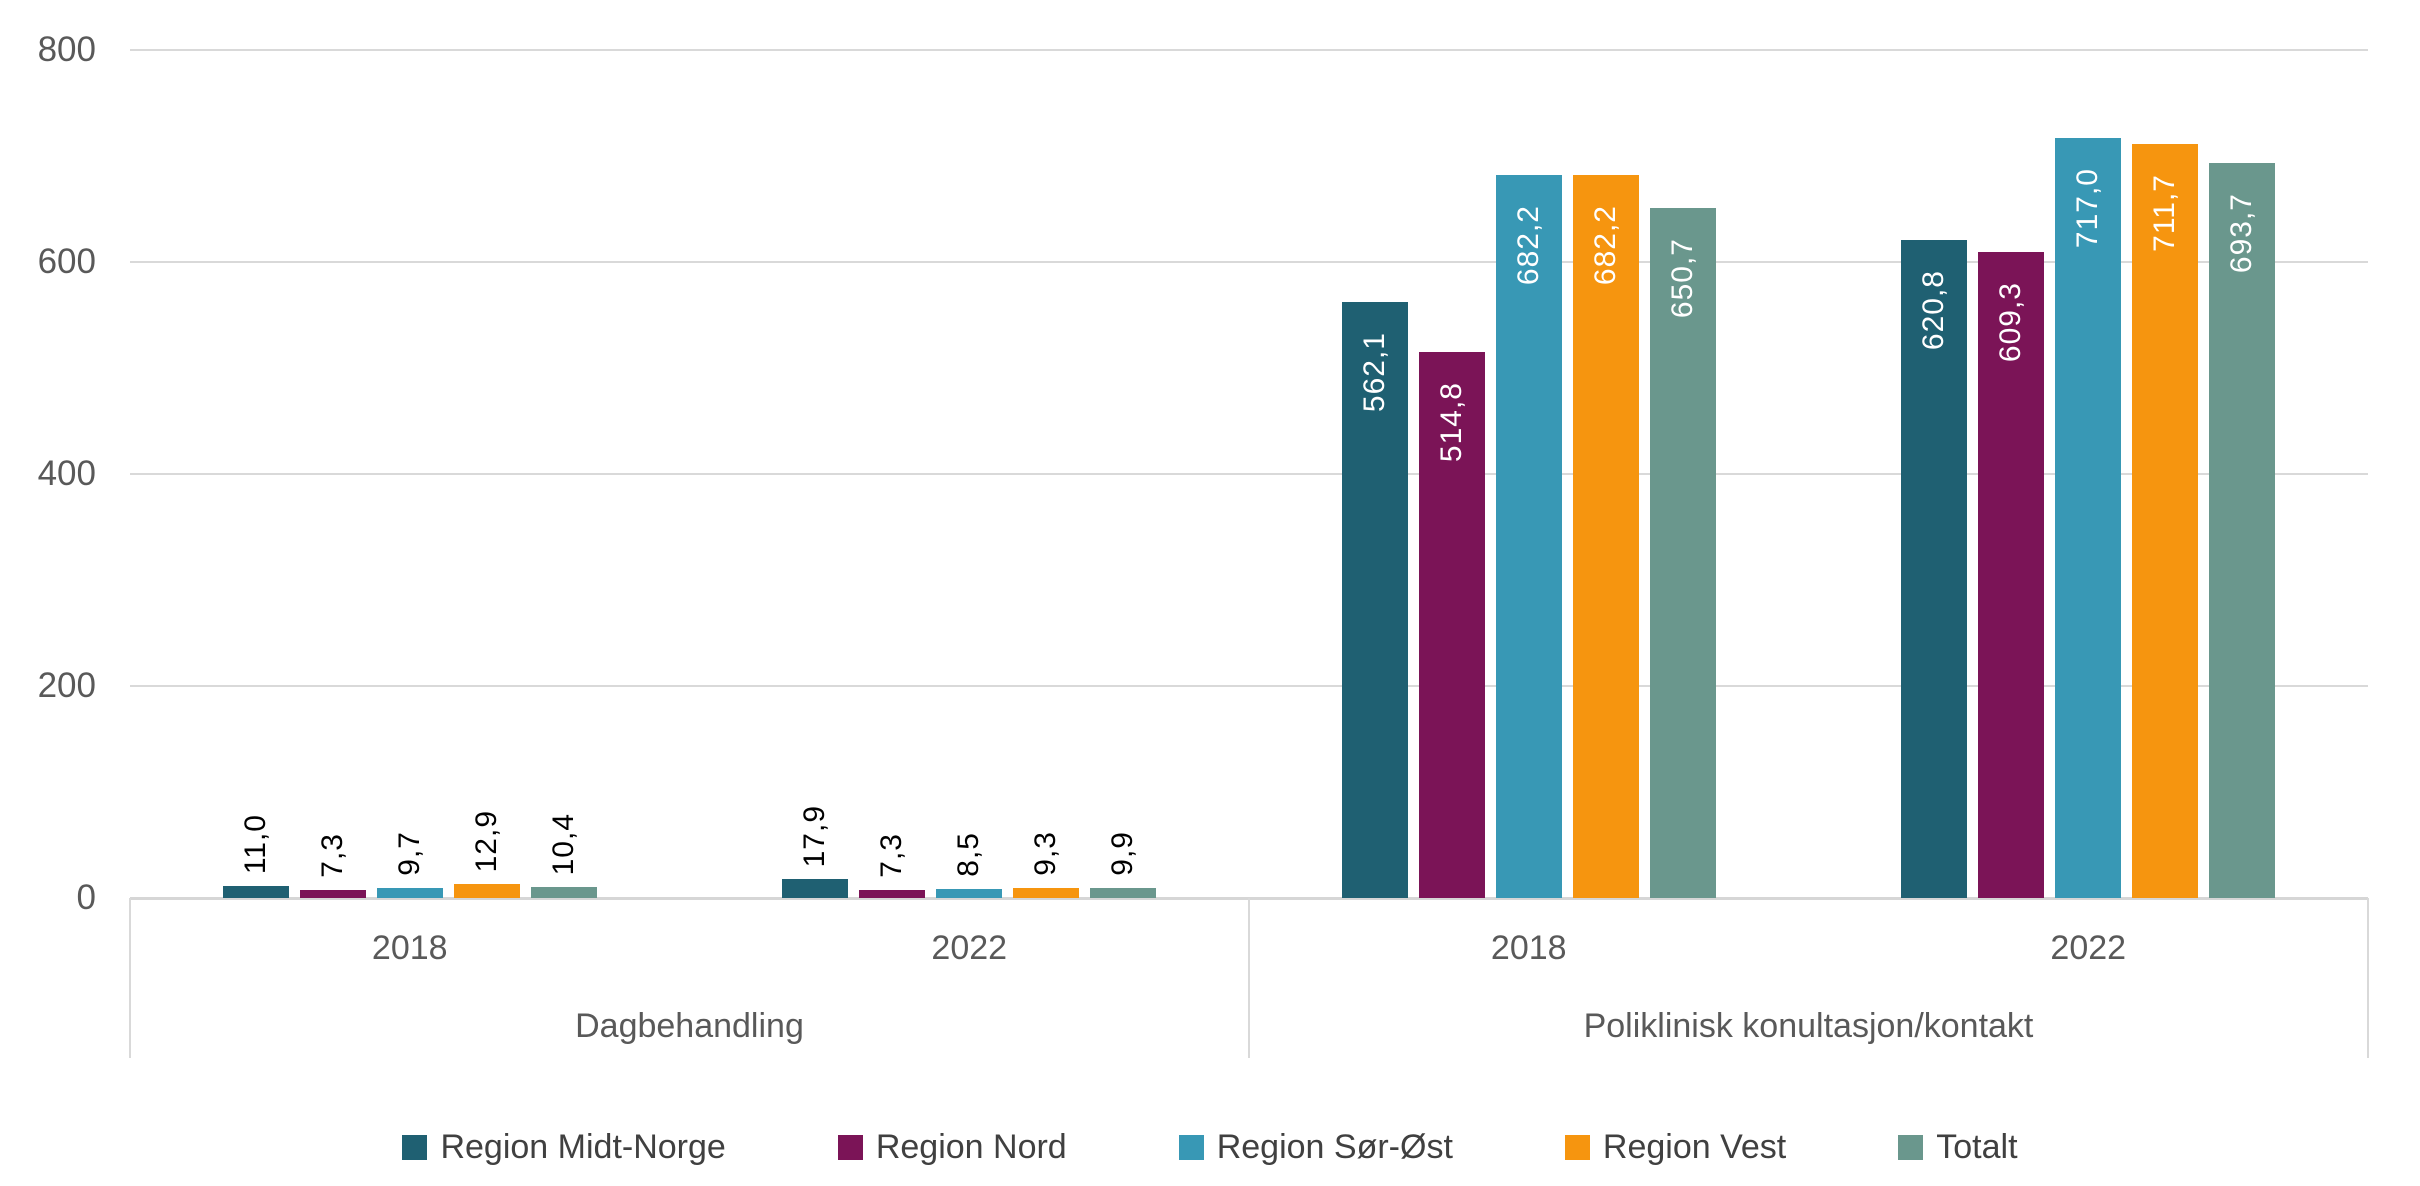  I want to click on bar-cell: 514,8, so click(1451, 474).